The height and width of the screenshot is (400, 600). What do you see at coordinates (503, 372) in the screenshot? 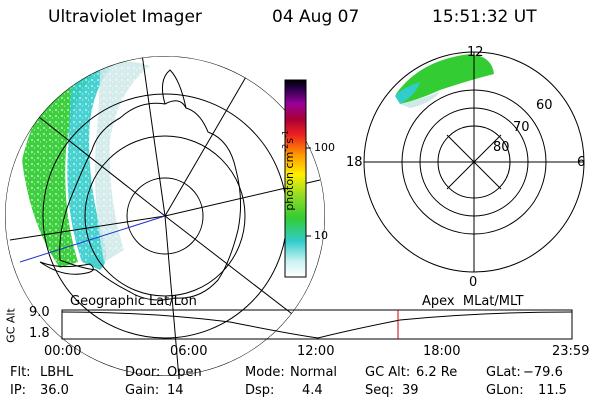
I see `glat-label: GLat:` at bounding box center [503, 372].